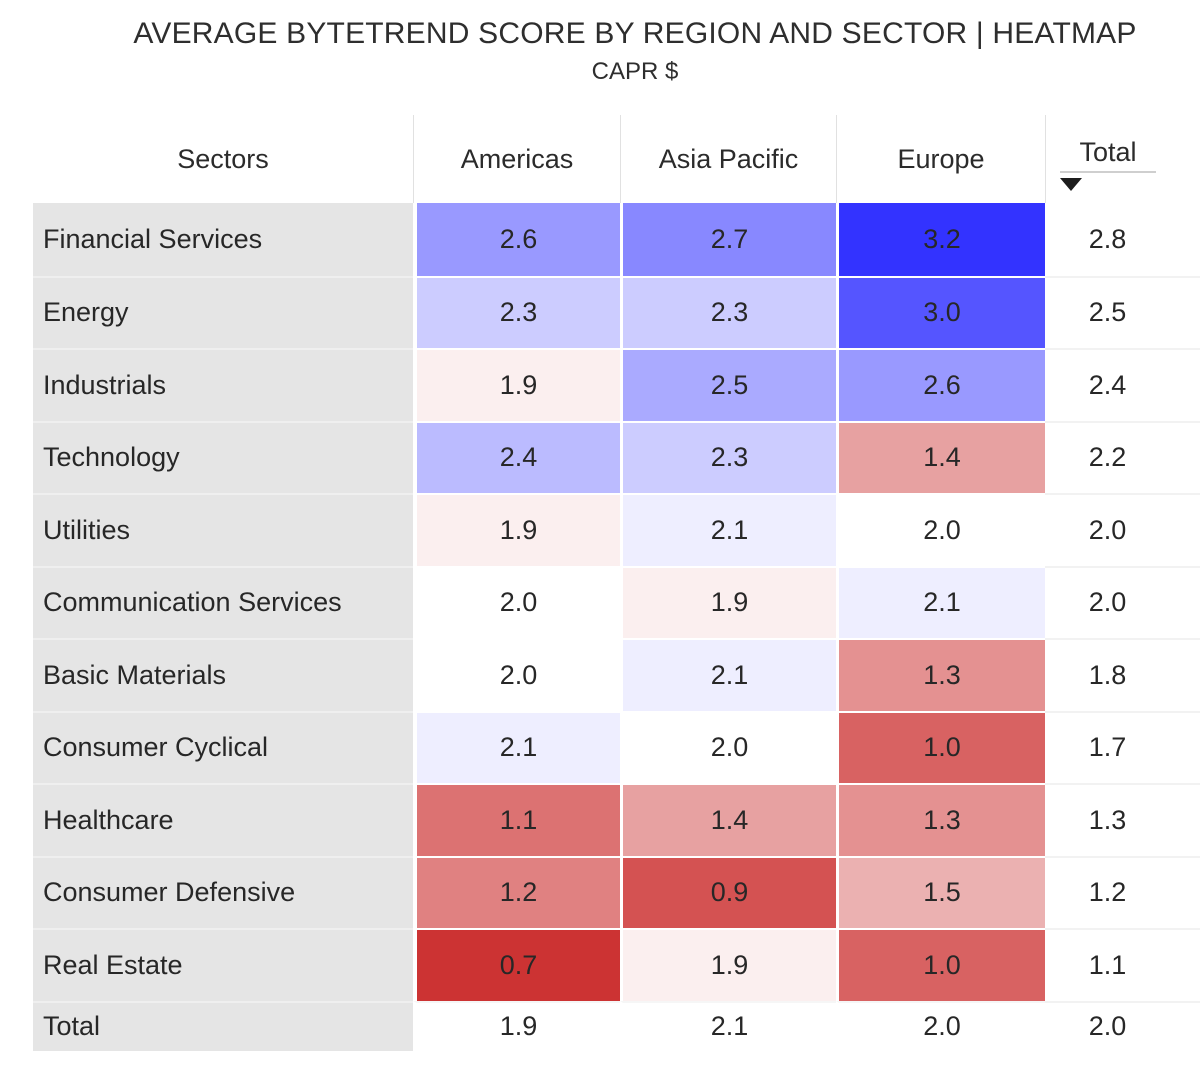 This screenshot has width=1200, height=1072. Describe the element at coordinates (635, 71) in the screenshot. I see `chart-subtitle: CAPR $` at that location.